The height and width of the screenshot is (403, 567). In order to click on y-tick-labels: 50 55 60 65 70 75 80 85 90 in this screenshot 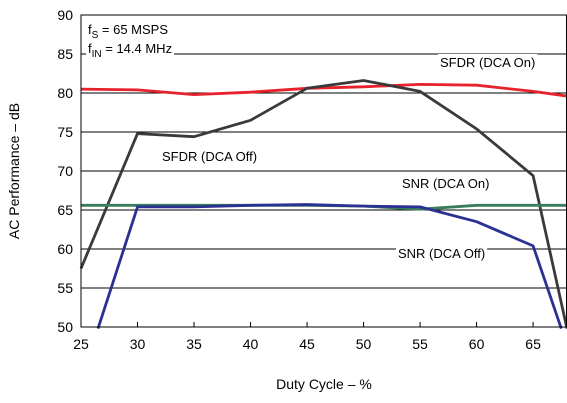, I will do `click(65, 171)`.